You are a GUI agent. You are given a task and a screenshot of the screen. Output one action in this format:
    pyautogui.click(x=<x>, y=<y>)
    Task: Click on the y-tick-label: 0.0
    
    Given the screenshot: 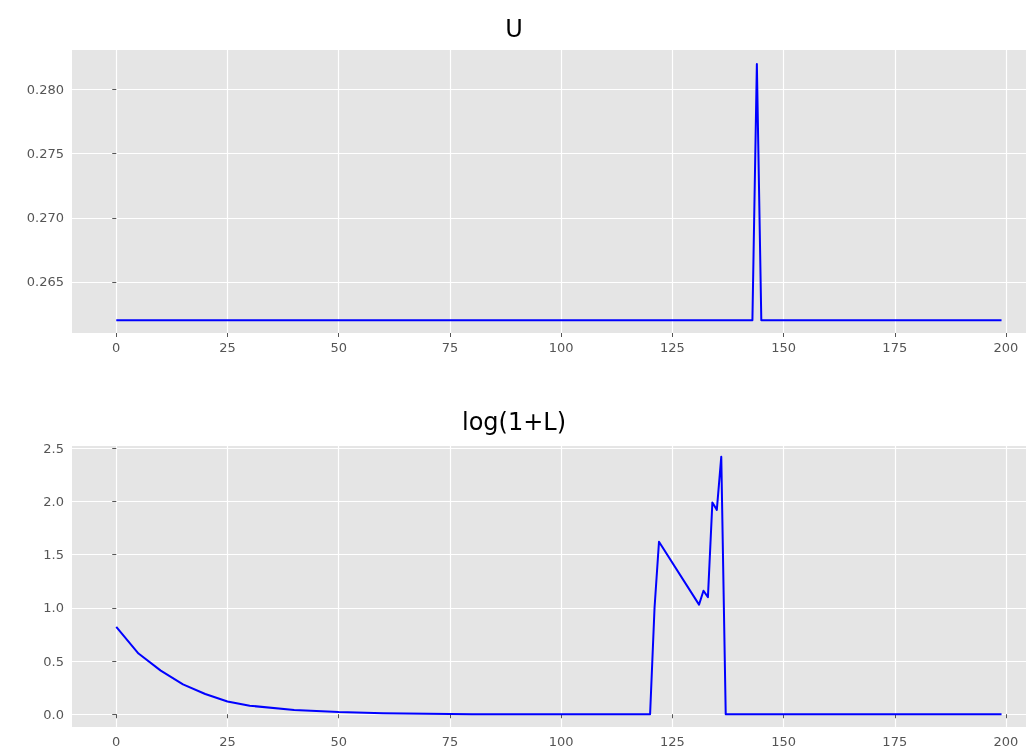 What is the action you would take?
    pyautogui.click(x=53, y=714)
    